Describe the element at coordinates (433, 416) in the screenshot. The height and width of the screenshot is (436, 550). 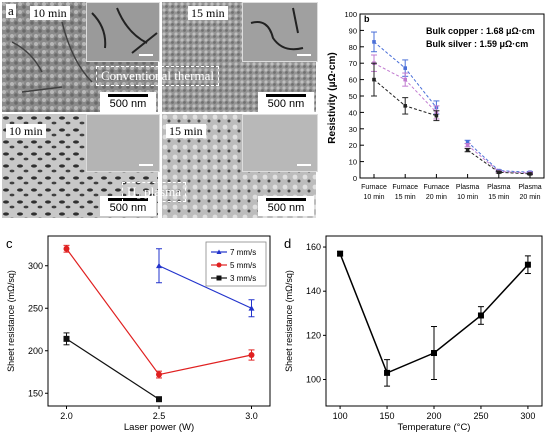
I see `x-tick-label: 200` at that location.